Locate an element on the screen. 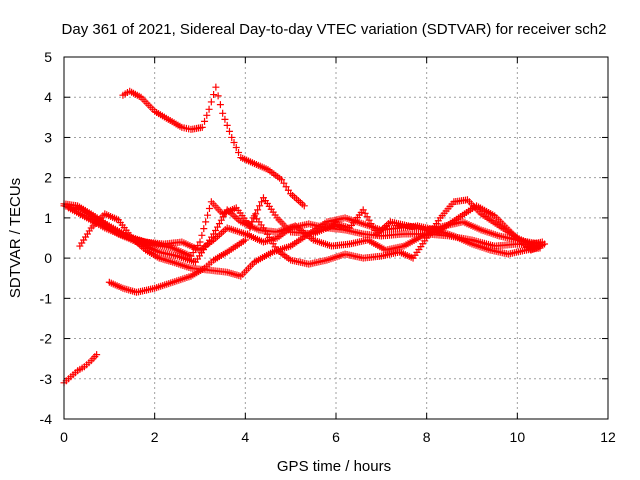  y-tick-label: -2 is located at coordinates (46, 339).